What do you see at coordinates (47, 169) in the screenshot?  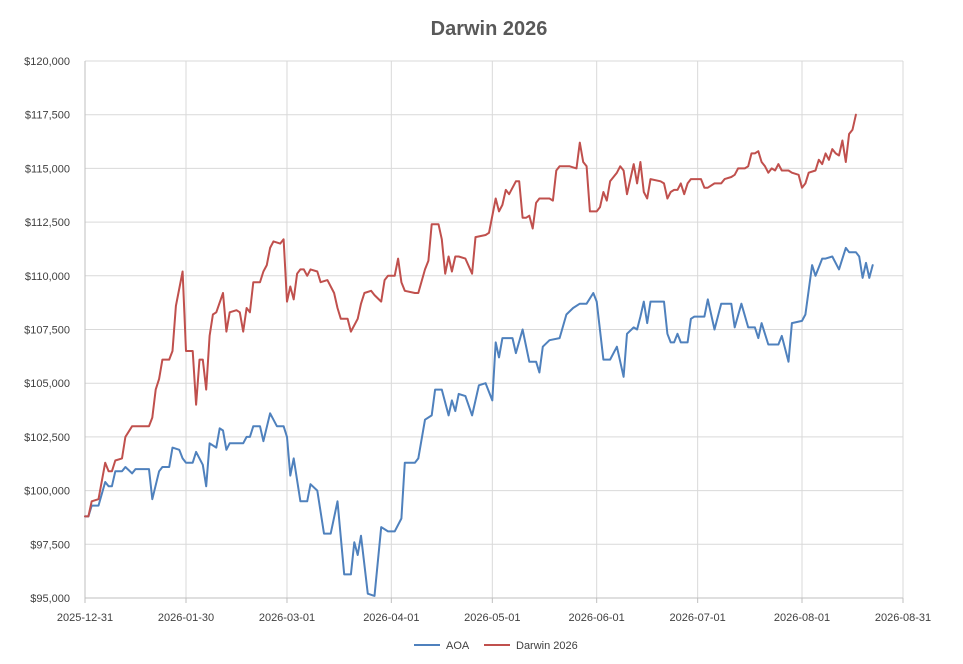 I see `y-tick-label: $115,000` at bounding box center [47, 169].